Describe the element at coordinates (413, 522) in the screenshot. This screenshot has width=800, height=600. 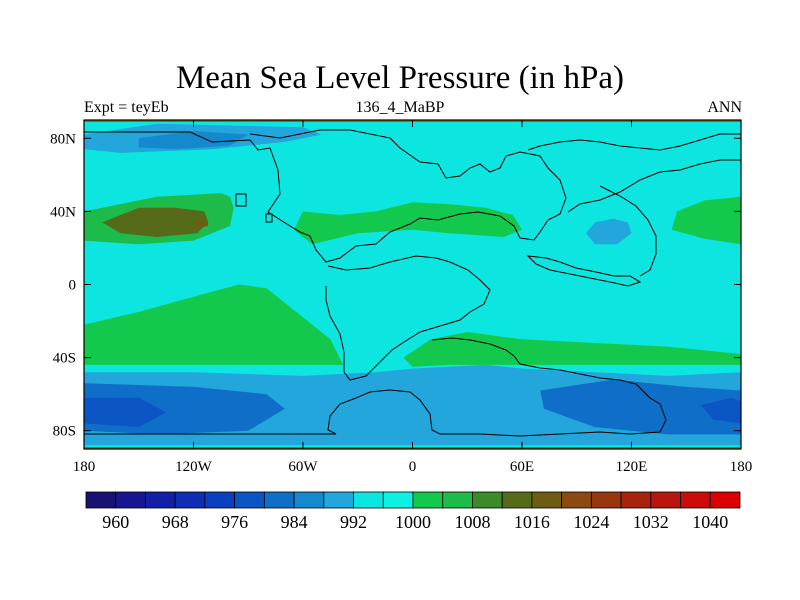
I see `colorbar-label: 1000` at that location.